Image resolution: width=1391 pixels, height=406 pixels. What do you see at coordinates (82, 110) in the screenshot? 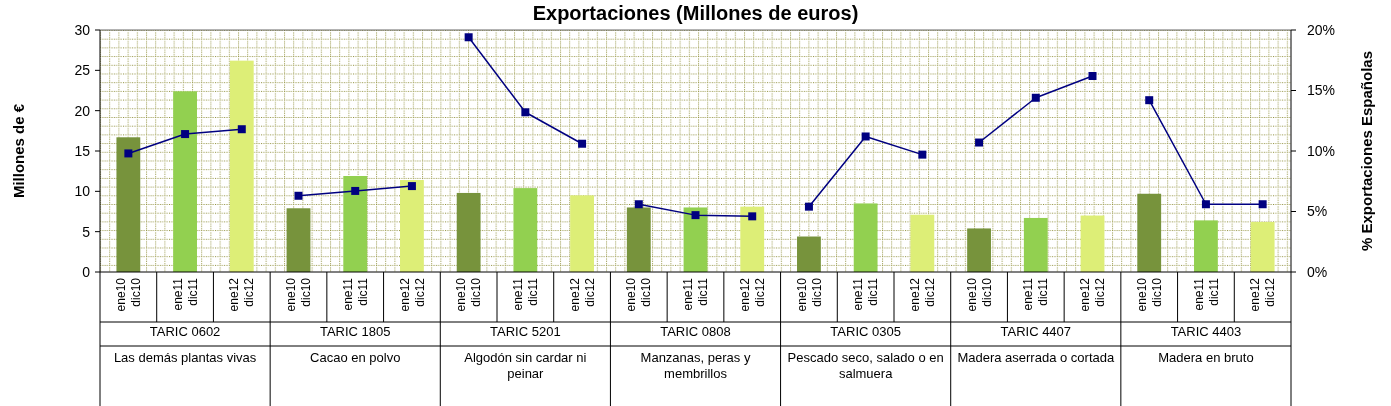
I see `y-tick-label: 20` at bounding box center [82, 110].